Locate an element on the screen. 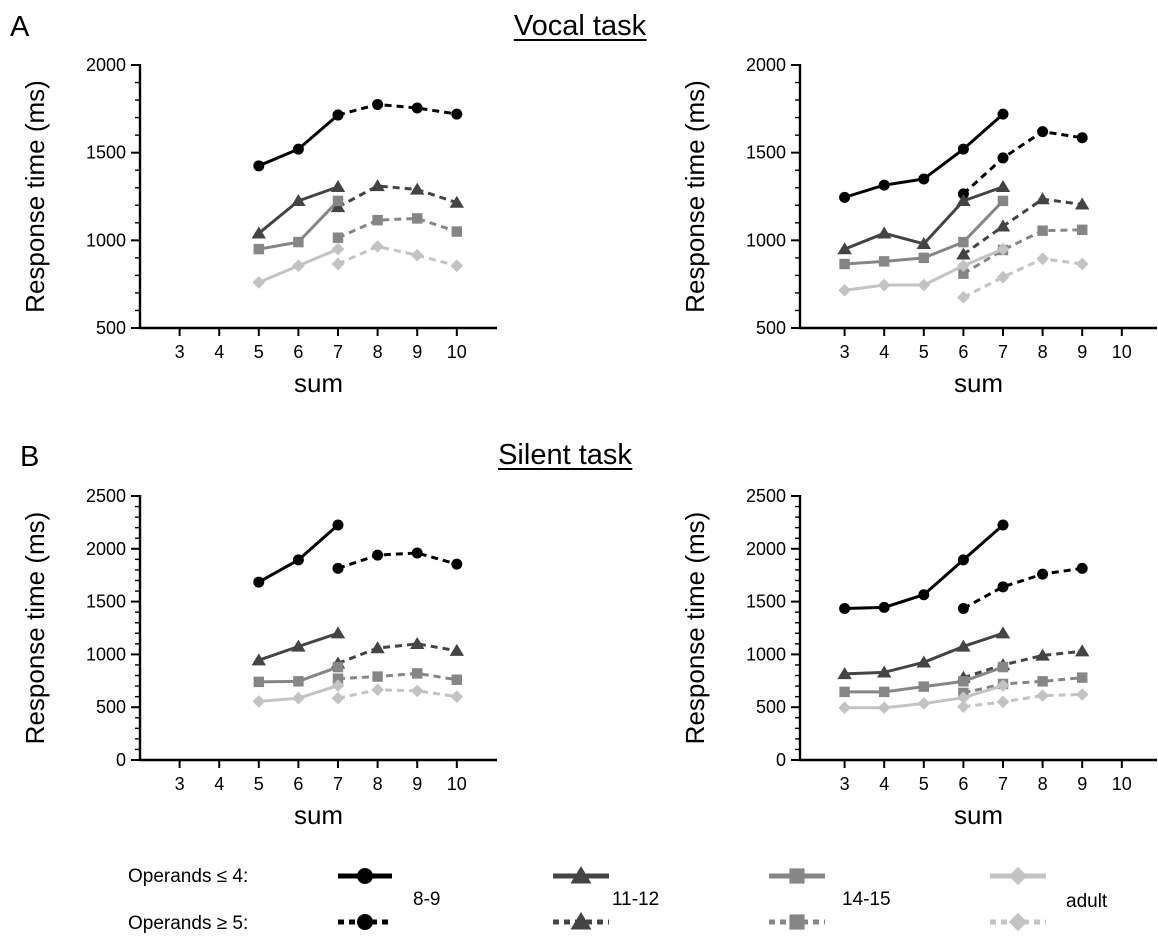  legend-14-15-solid-marker is located at coordinates (797, 876).